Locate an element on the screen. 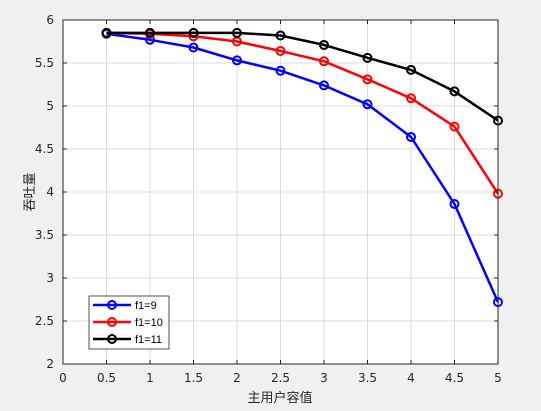  x-tick-label: 0.5 is located at coordinates (106, 378).